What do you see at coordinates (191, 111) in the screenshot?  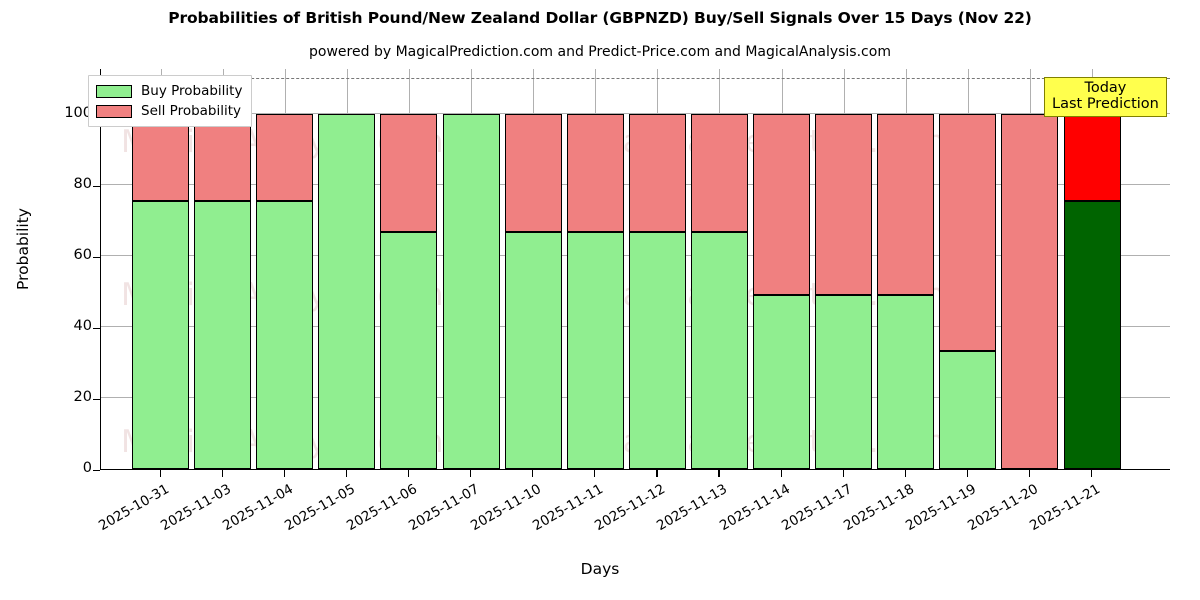 I see `legend-label-sell: Sell Probability` at bounding box center [191, 111].